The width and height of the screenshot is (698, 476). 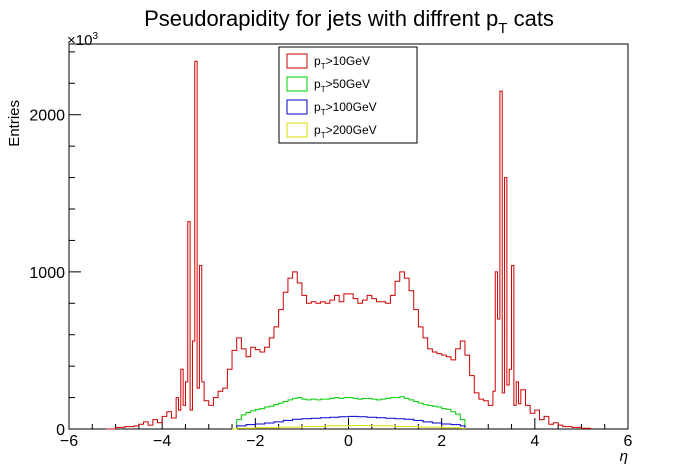 What do you see at coordinates (502, 28) in the screenshot?
I see `title-subscript: T` at bounding box center [502, 28].